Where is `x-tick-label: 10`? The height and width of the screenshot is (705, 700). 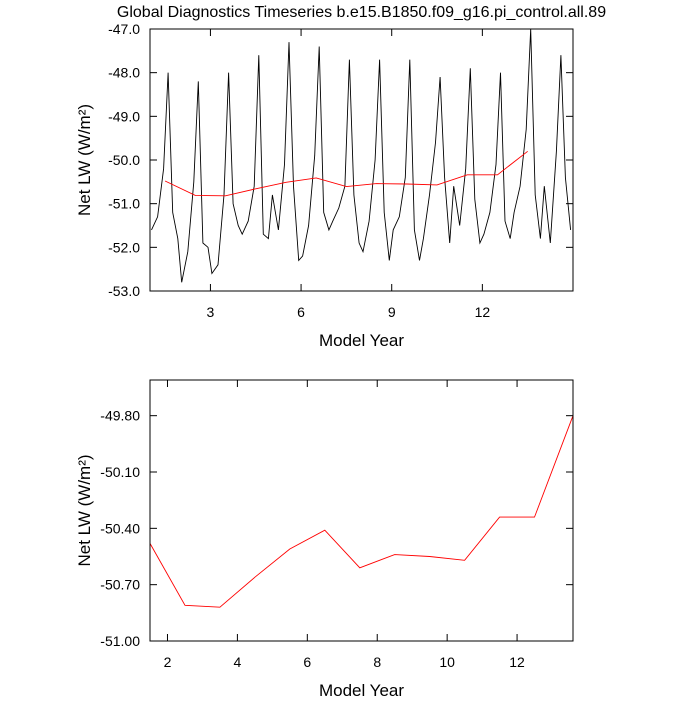 x-tick-label: 10 is located at coordinates (447, 662).